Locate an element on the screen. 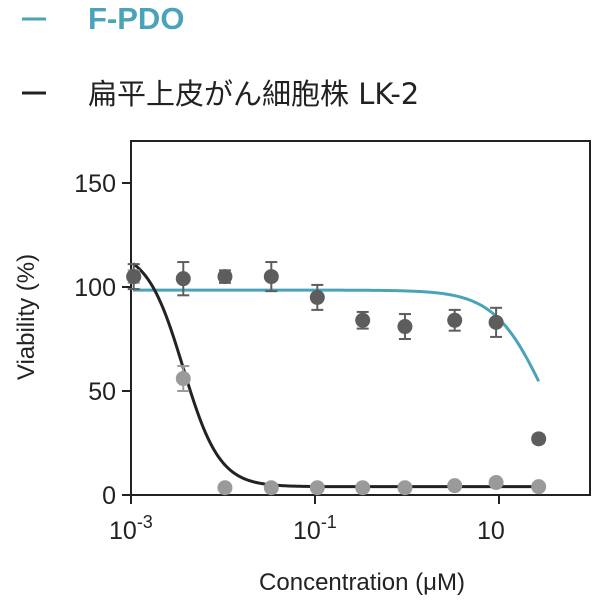  y-tick-label: 150 is located at coordinates (95, 184).